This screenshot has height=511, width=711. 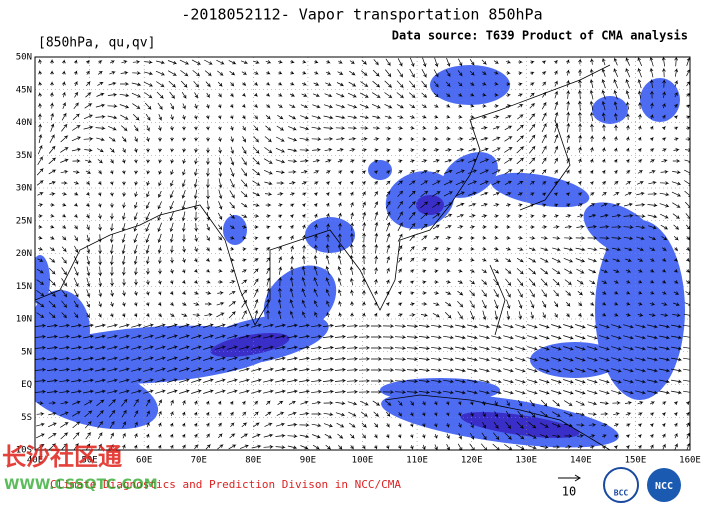 What do you see at coordinates (472, 461) in the screenshot?
I see `lon-tick-label: 120E` at bounding box center [472, 461].